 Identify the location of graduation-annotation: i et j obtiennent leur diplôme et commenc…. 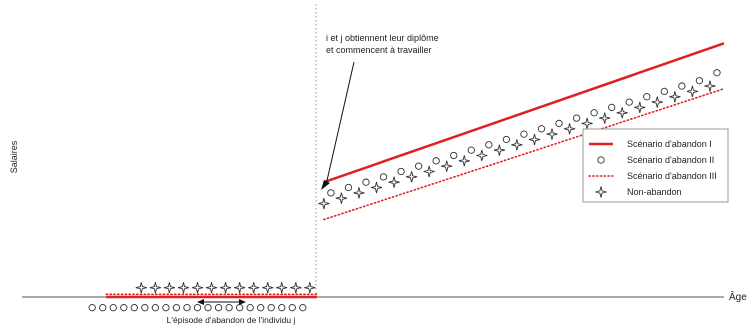
(382, 44).